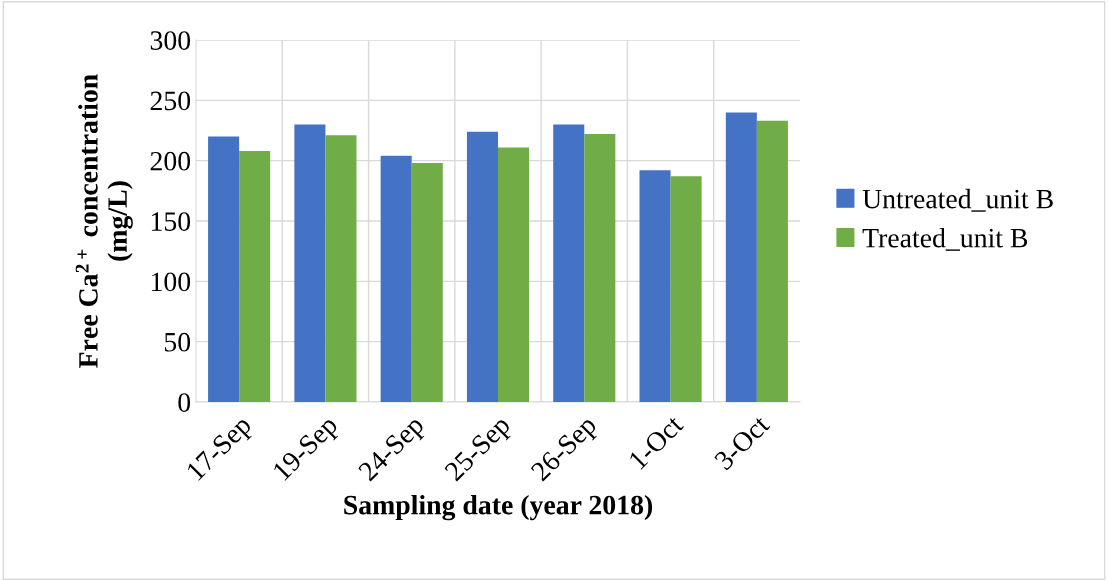  Describe the element at coordinates (498, 507) in the screenshot. I see `x-axis-title: Sampling date (year 2018)` at that location.